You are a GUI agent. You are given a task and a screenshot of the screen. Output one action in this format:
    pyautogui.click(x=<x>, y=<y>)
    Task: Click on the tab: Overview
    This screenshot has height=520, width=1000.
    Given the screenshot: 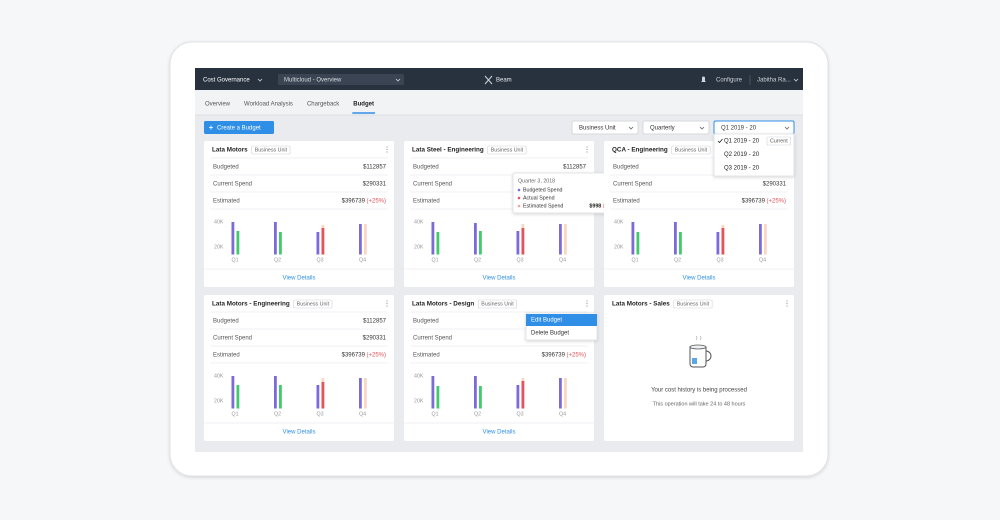 What is the action you would take?
    pyautogui.click(x=218, y=105)
    